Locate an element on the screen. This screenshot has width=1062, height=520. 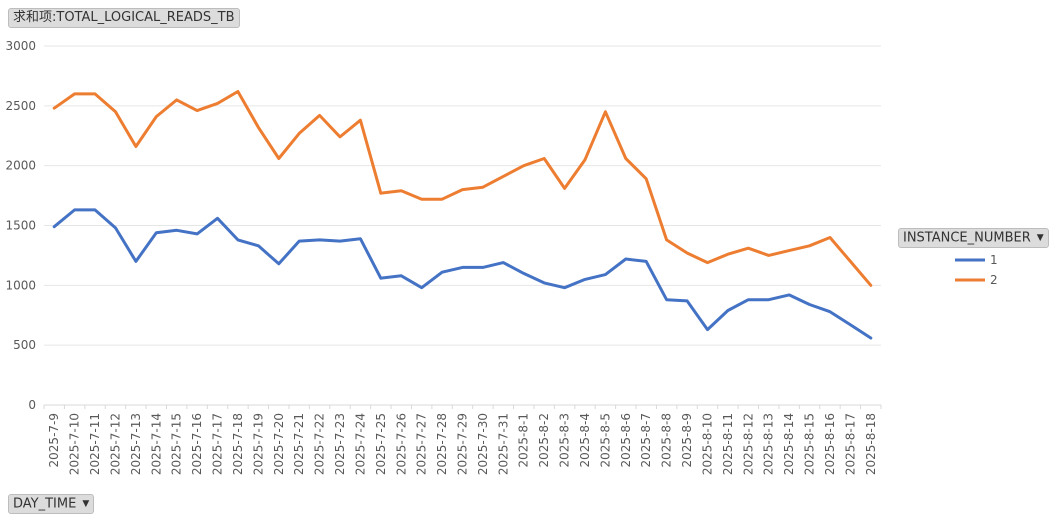
x-tick-label: 2025-8-10 is located at coordinates (707, 444).